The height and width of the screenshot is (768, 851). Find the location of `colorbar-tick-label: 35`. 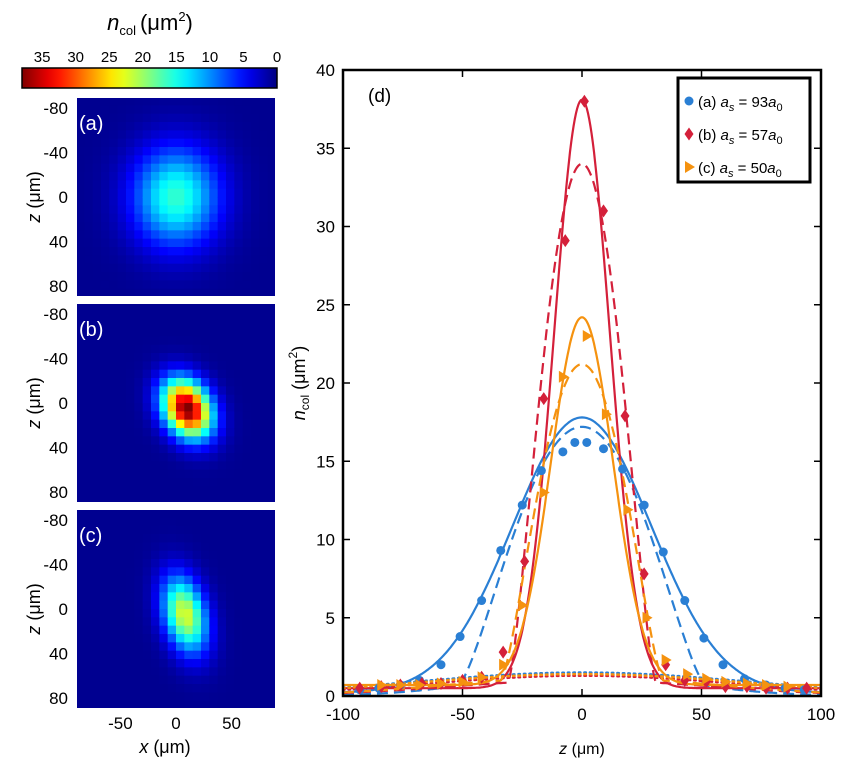

colorbar-tick-label: 35 is located at coordinates (42, 57).